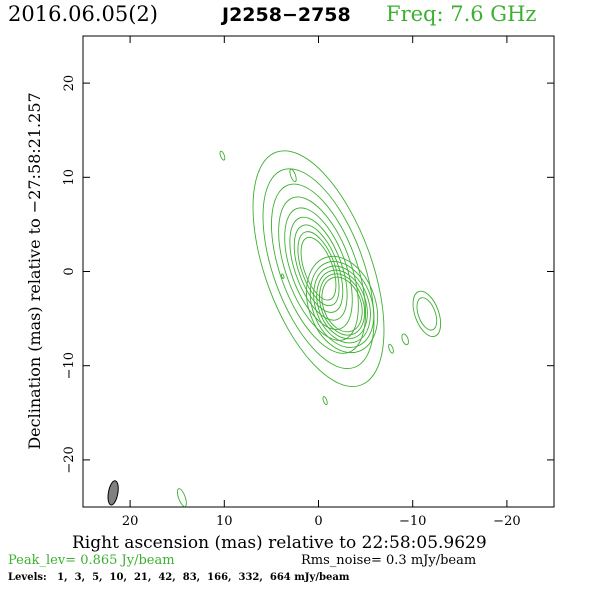  What do you see at coordinates (250, 577) in the screenshot?
I see `level-value: 332,` at bounding box center [250, 577].